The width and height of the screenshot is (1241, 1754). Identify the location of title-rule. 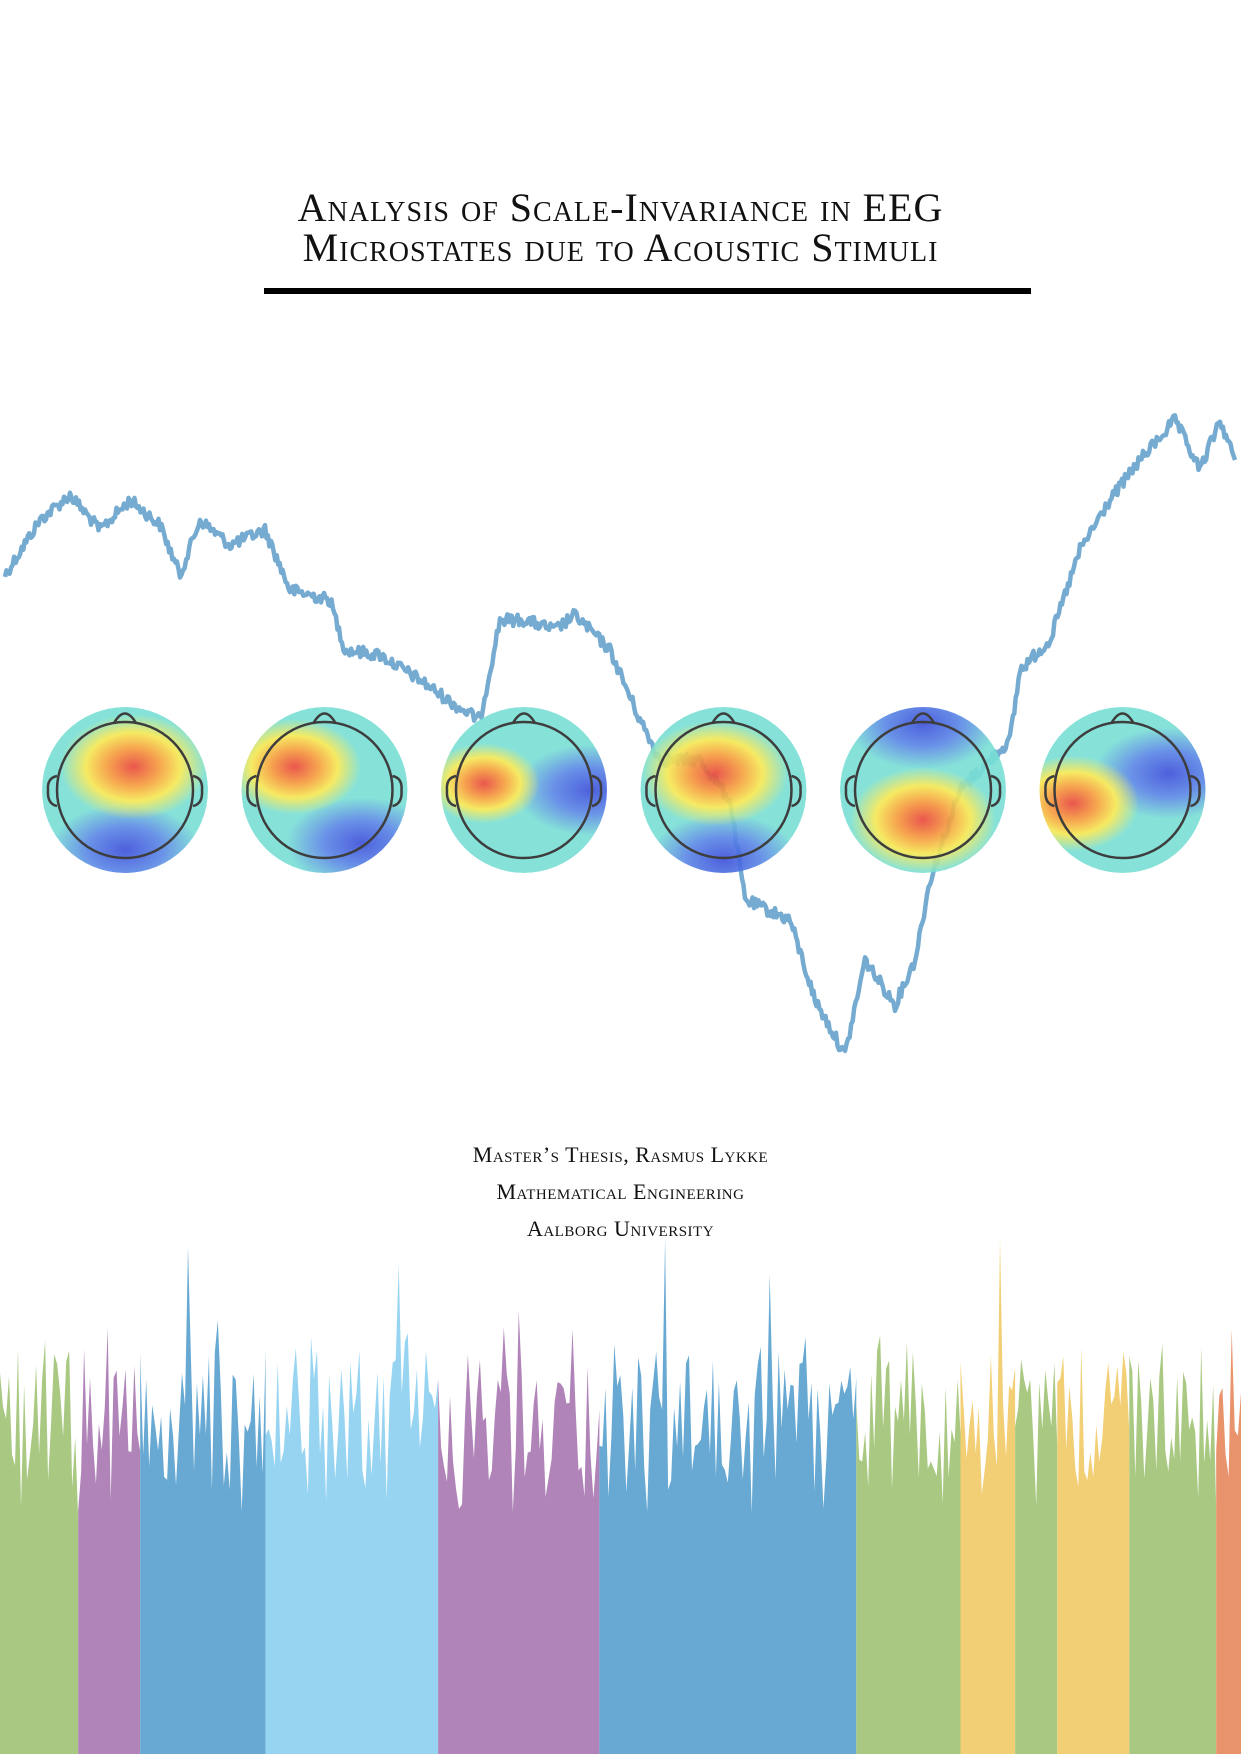
(647, 291).